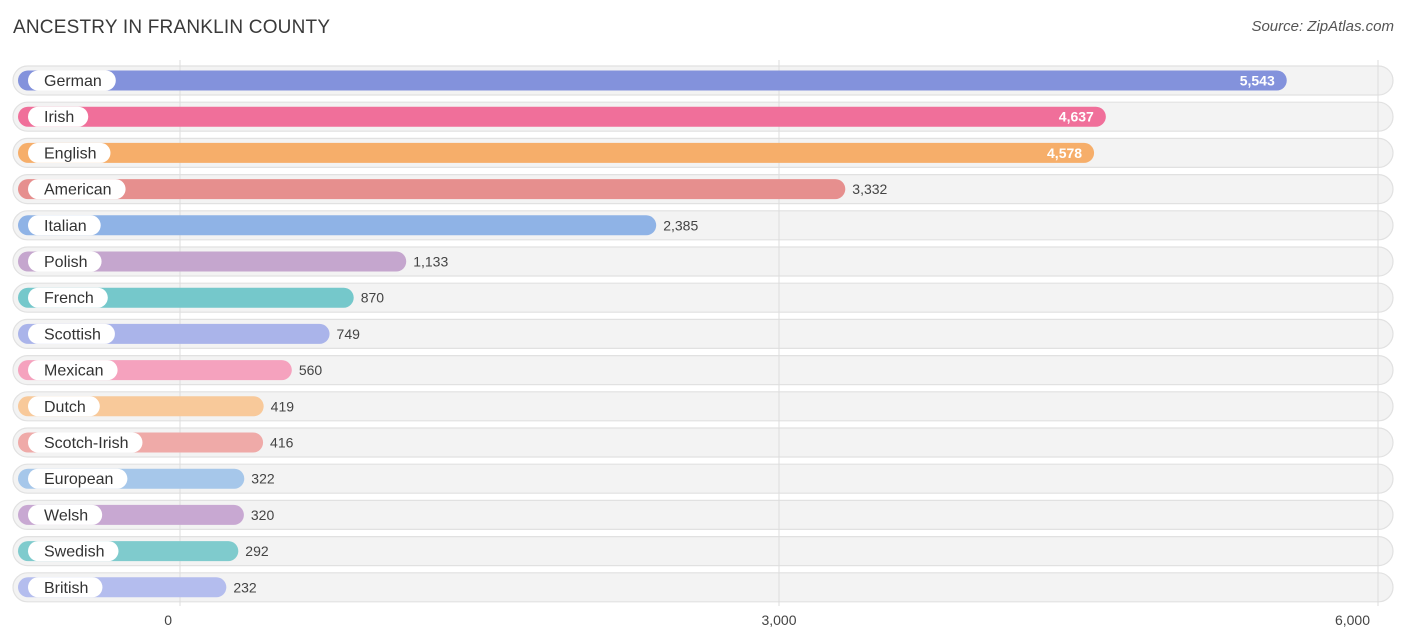 The height and width of the screenshot is (644, 1406). I want to click on category-label: European, so click(78, 479).